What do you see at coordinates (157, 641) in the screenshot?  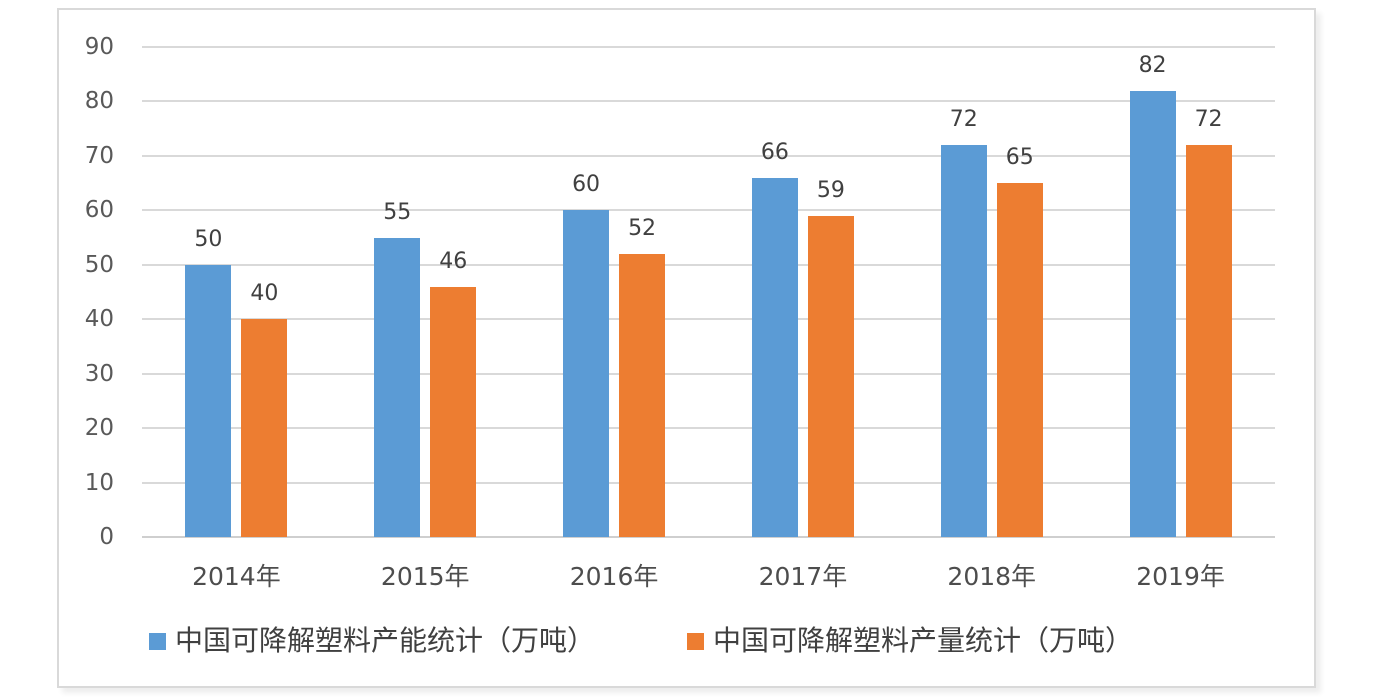 I see `legend-swatch-capacity-icon` at bounding box center [157, 641].